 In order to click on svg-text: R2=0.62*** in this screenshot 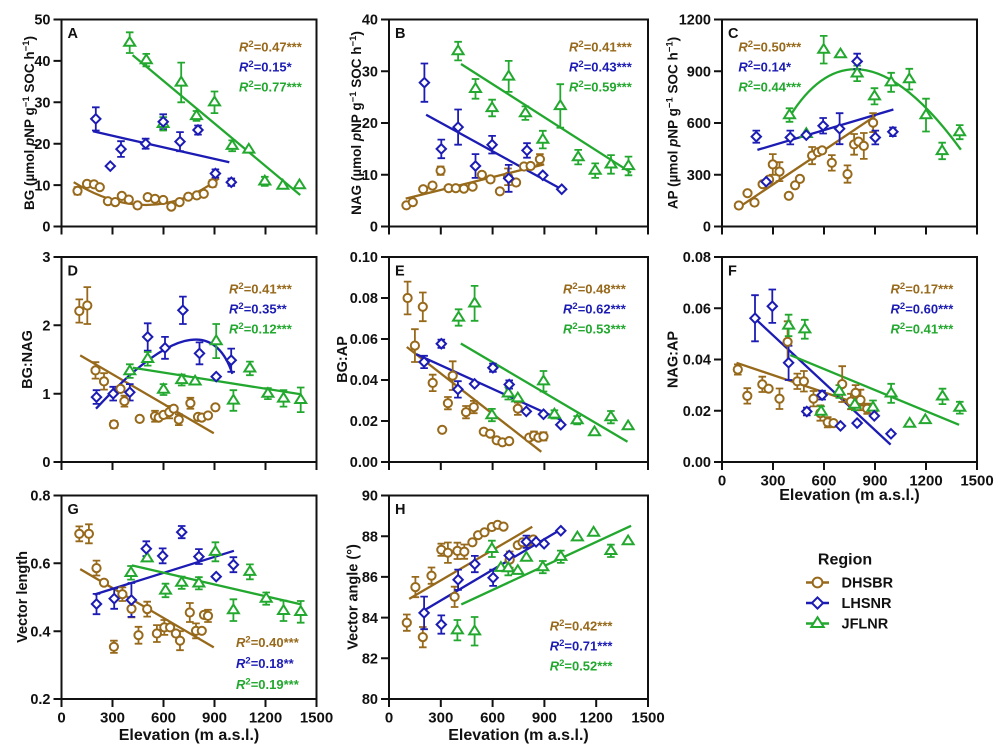, I will do `click(595, 309)`.